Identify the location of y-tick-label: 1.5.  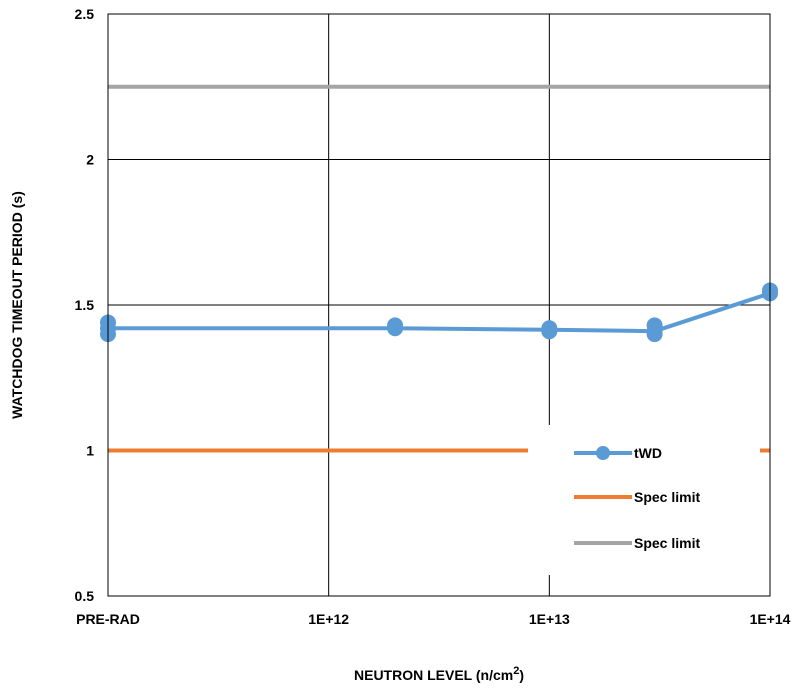
(85, 305).